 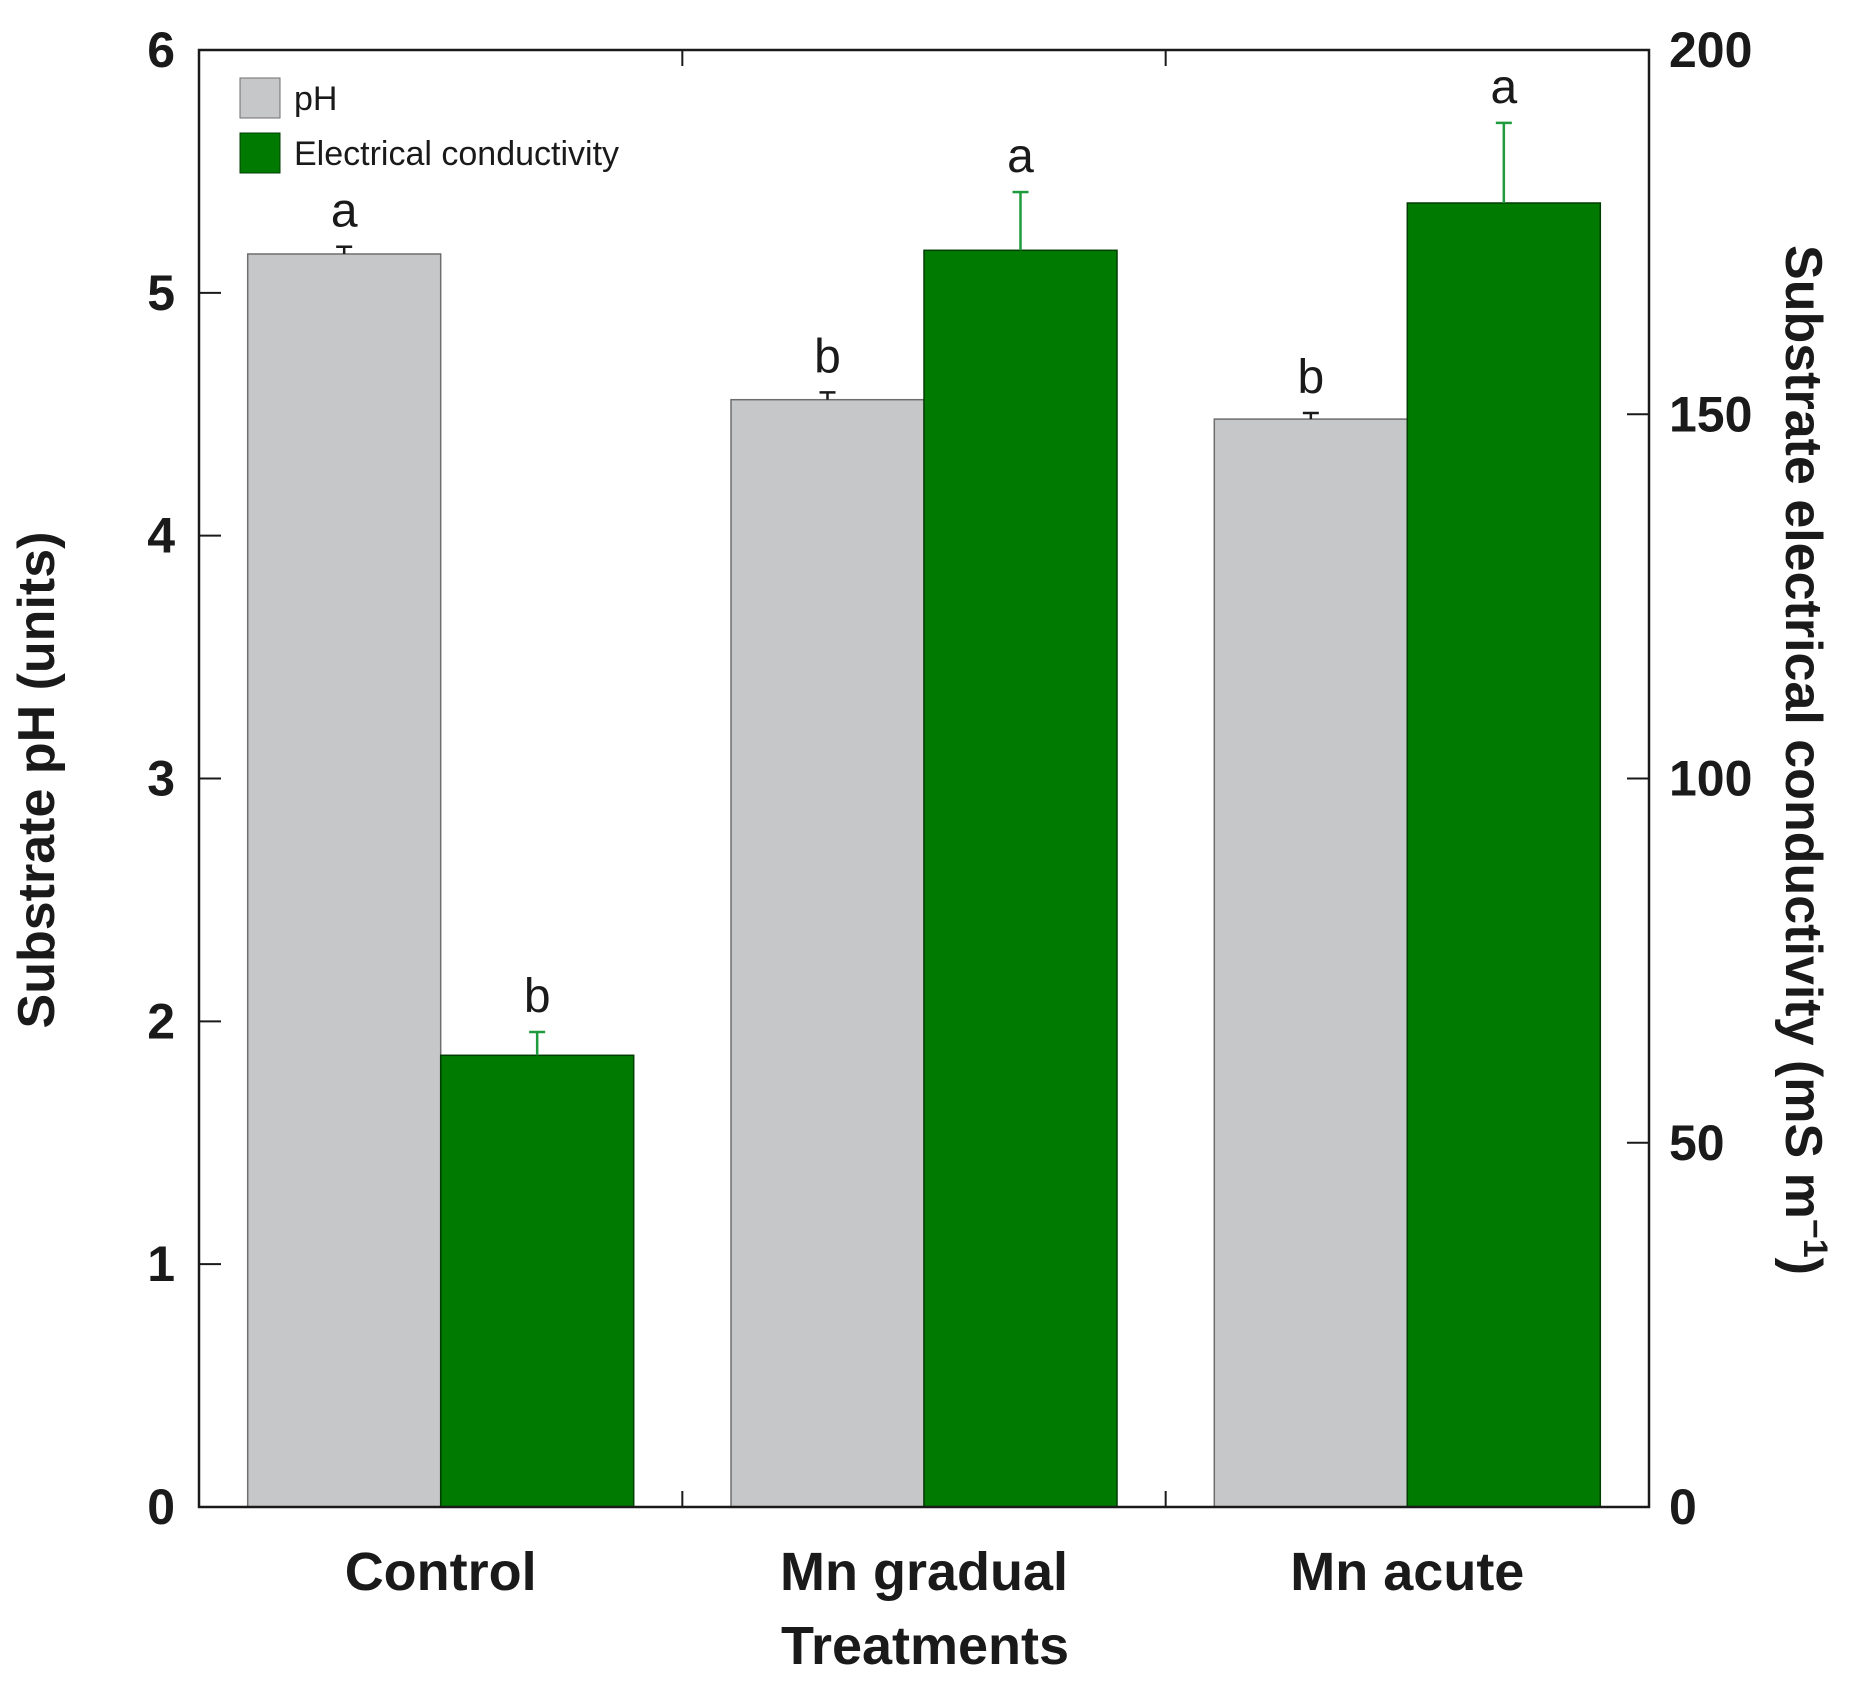 What do you see at coordinates (1710, 414) in the screenshot?
I see `right-tick-label-150: 150` at bounding box center [1710, 414].